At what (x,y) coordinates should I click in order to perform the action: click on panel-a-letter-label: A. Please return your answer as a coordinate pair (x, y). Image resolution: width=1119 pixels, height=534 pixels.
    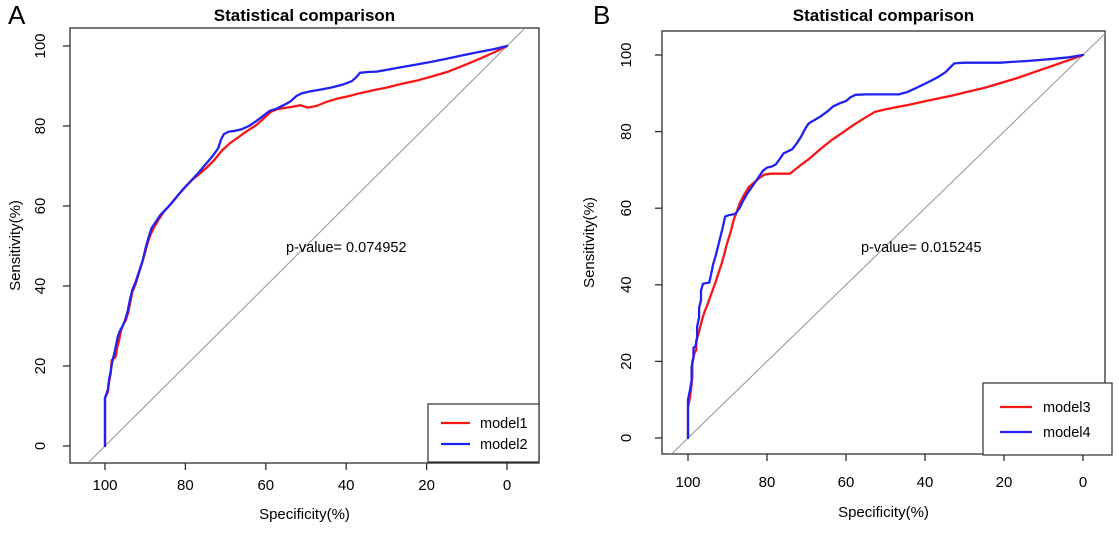
    Looking at the image, I should click on (17, 15).